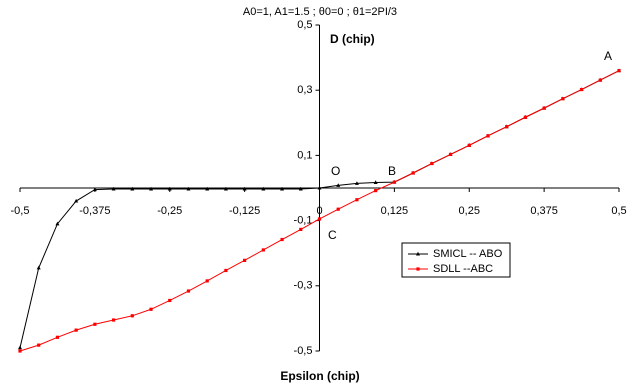  I want to click on x-tick-label: -0,5, so click(20, 211).